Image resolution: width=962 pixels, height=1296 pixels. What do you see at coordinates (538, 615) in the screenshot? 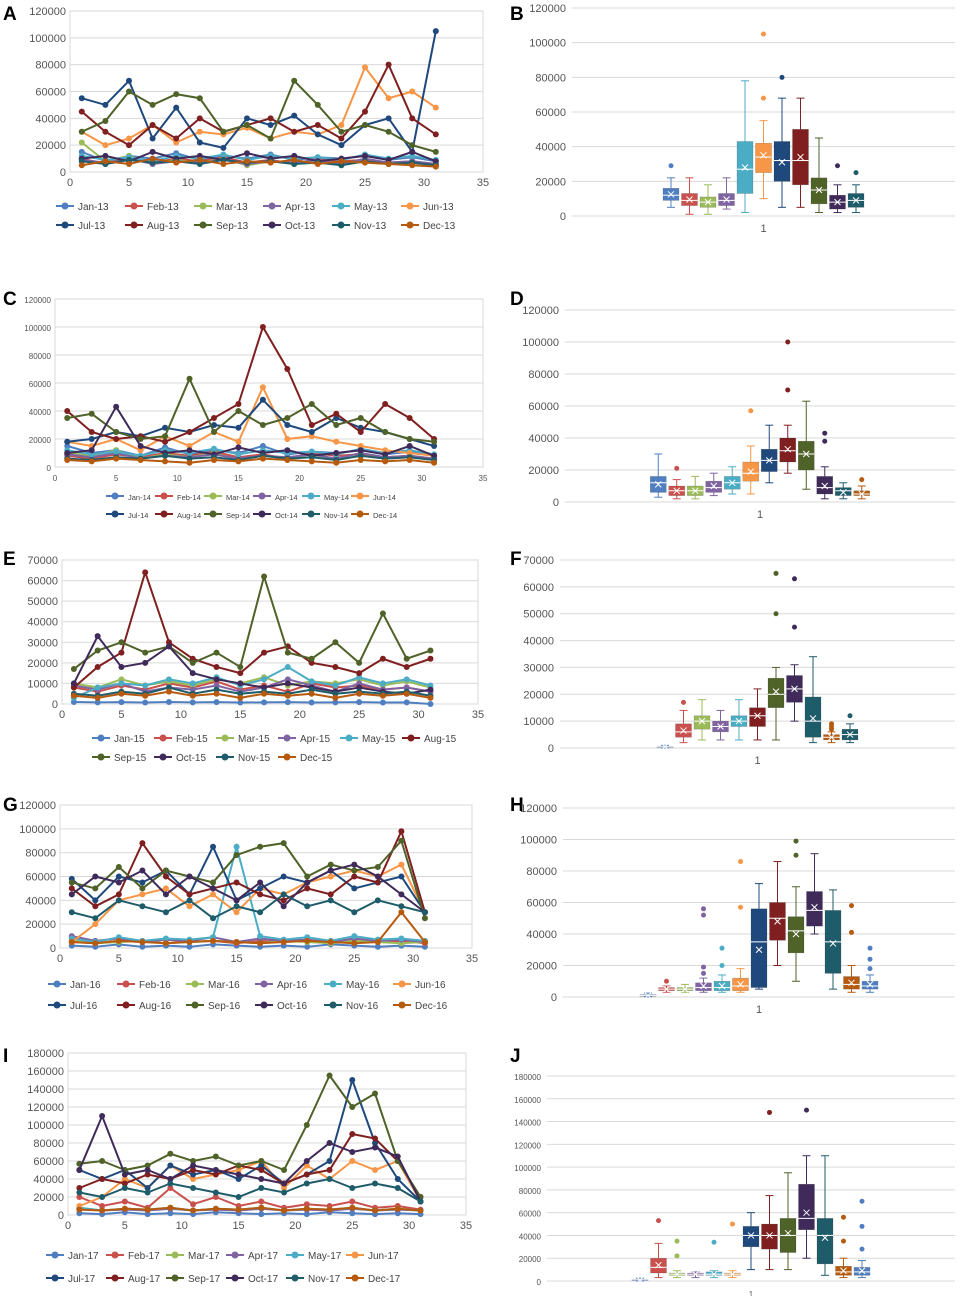
I see `y-tick-label: 50000` at bounding box center [538, 615].